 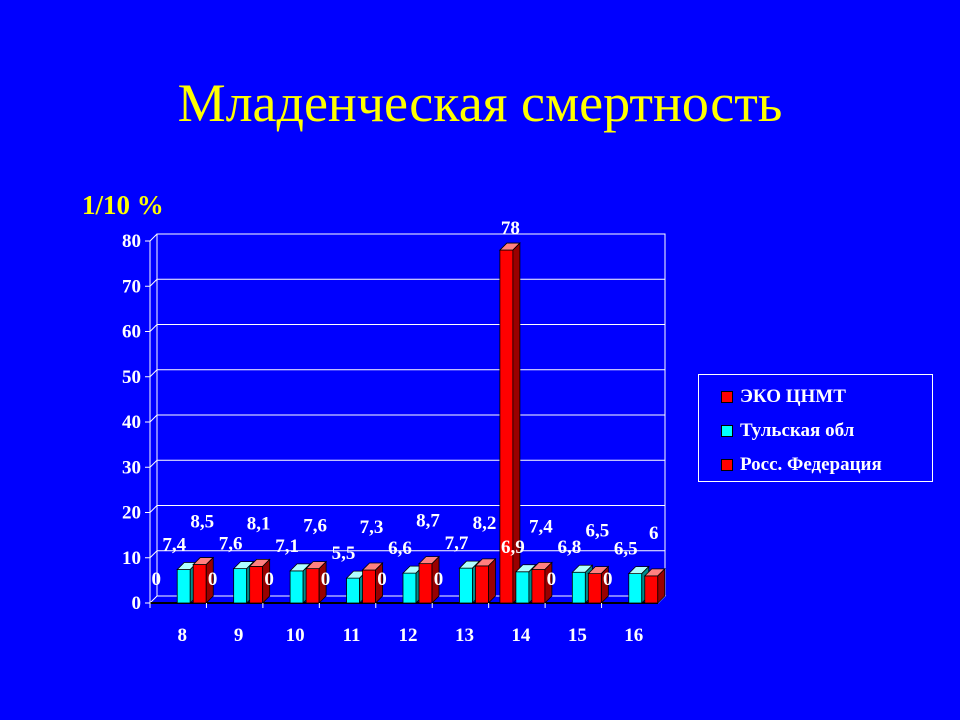 What do you see at coordinates (131, 332) in the screenshot?
I see `y-tick-label: 60` at bounding box center [131, 332].